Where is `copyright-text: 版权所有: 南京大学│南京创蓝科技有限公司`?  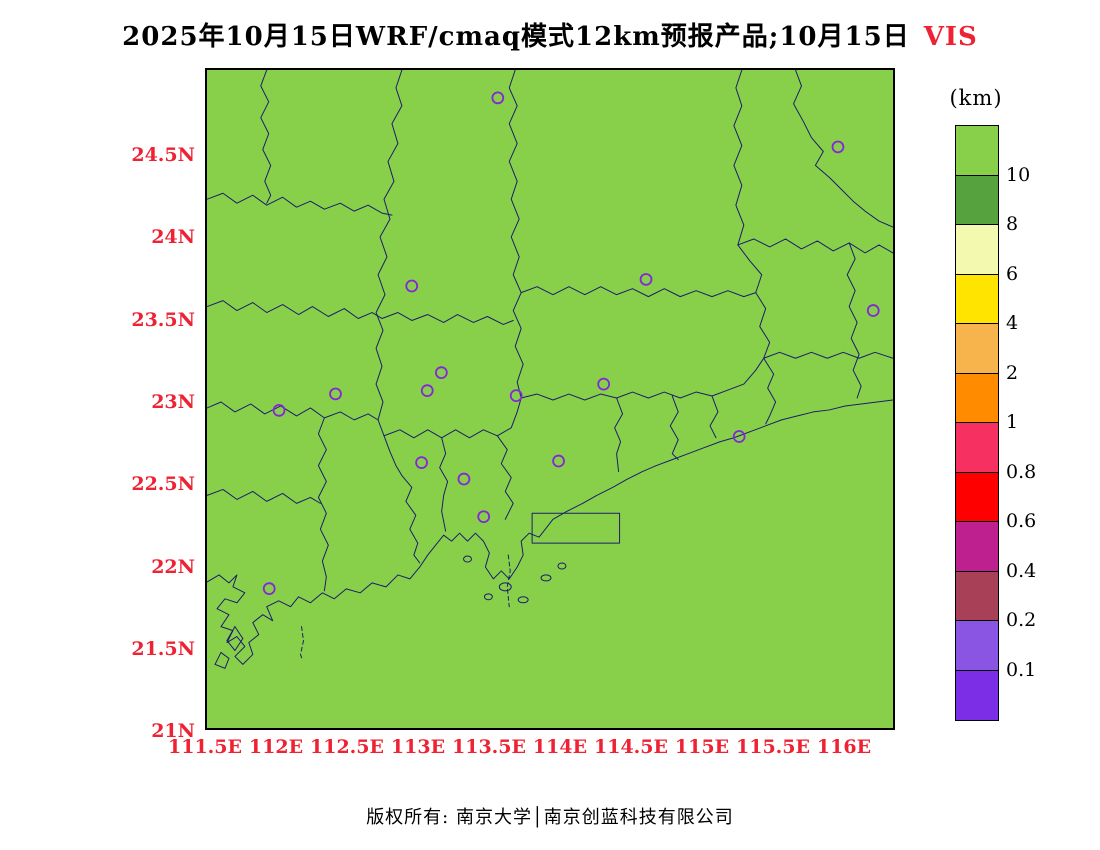
copyright-text: 版权所有: 南京大学│南京创蓝科技有限公司 is located at coordinates (550, 817).